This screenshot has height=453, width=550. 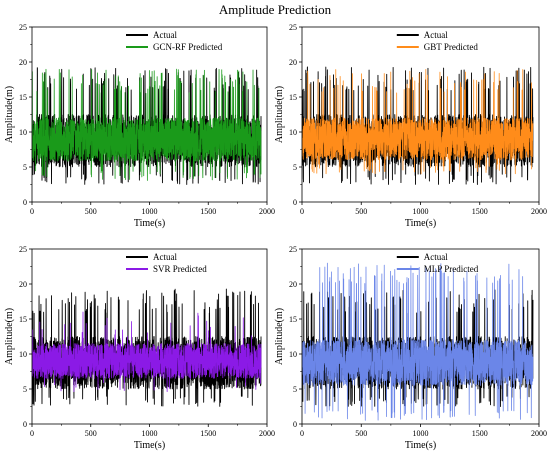 I want to click on legend-label: GBT Predicted, so click(x=451, y=47).